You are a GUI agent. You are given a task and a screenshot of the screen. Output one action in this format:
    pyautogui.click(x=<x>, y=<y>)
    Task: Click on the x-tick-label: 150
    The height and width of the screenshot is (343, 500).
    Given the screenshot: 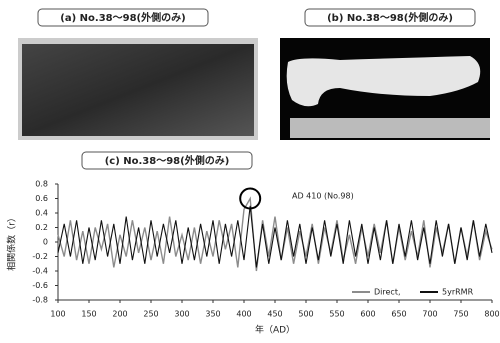 What is the action you would take?
    pyautogui.click(x=88, y=314)
    